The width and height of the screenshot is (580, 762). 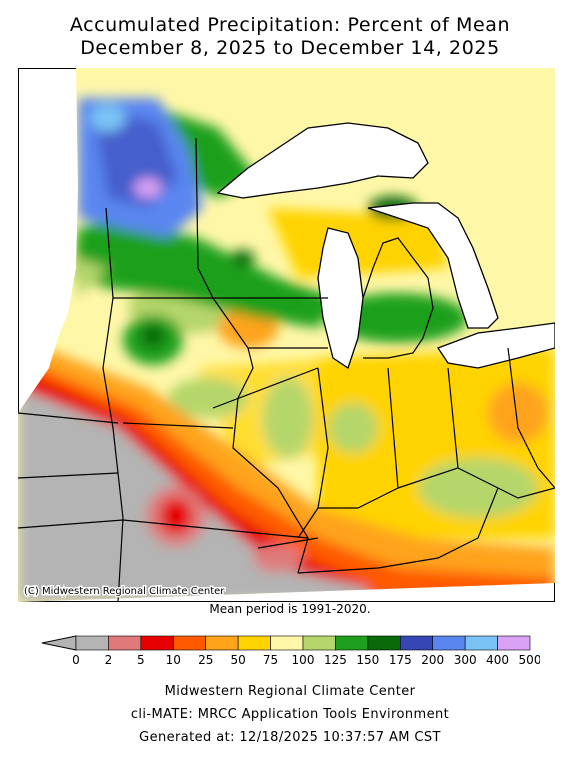 What do you see at coordinates (432, 660) in the screenshot?
I see `legend-tick-label: 200` at bounding box center [432, 660].